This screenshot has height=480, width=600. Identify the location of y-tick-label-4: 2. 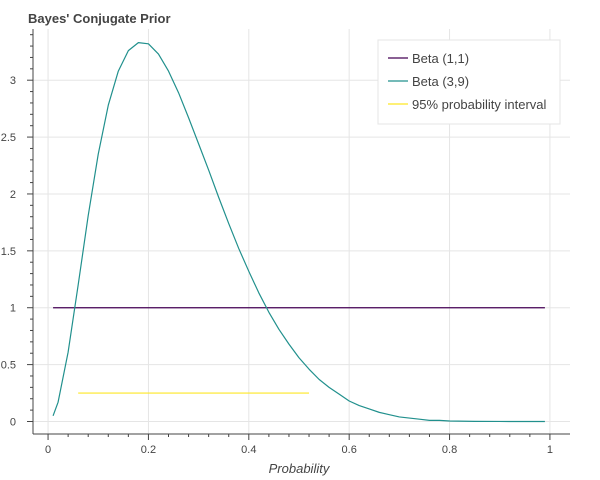
(13, 195).